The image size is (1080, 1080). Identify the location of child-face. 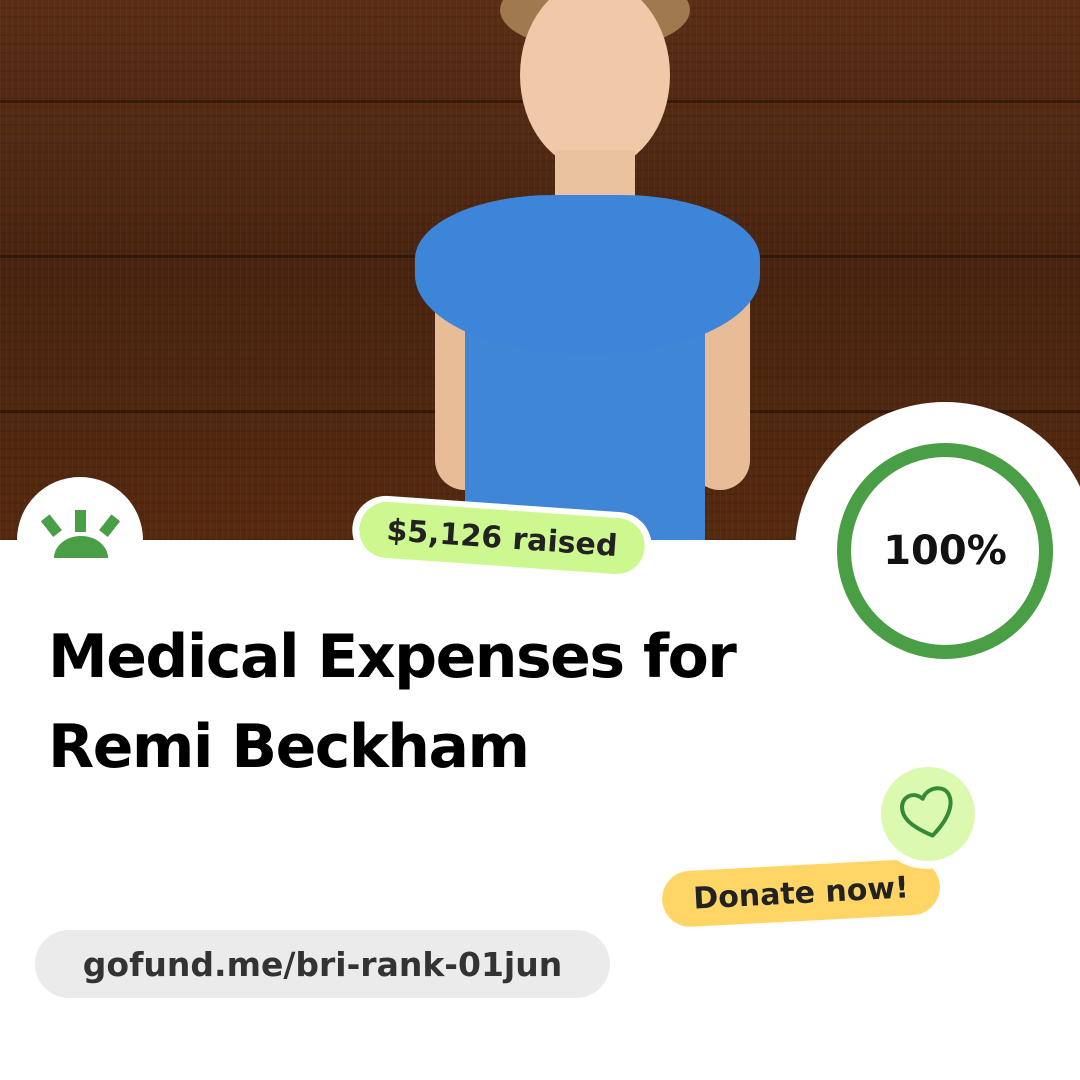
(595, 85).